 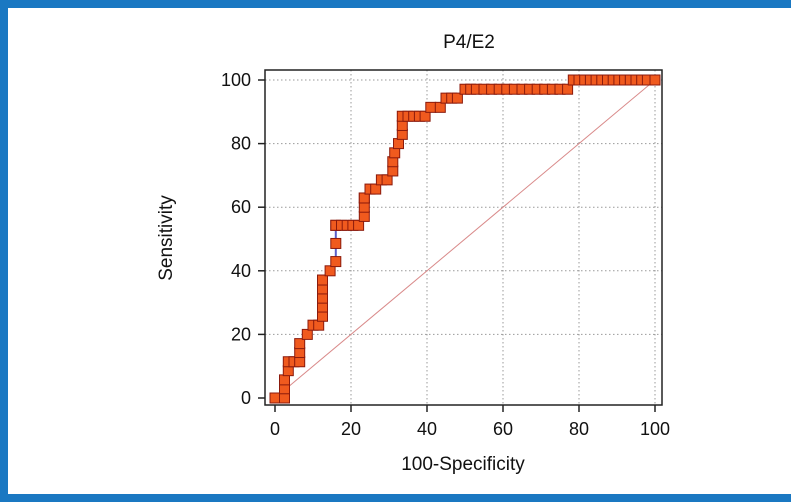 What do you see at coordinates (236, 80) in the screenshot?
I see `y-tick-label: 100` at bounding box center [236, 80].